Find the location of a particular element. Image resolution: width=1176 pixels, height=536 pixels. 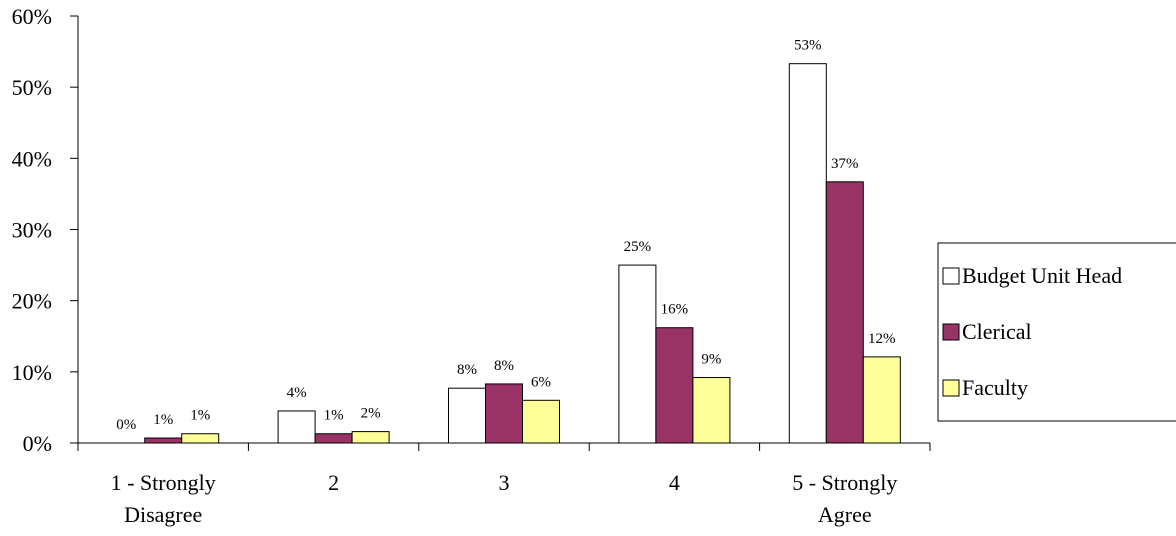

data-label: 9% is located at coordinates (711, 360).